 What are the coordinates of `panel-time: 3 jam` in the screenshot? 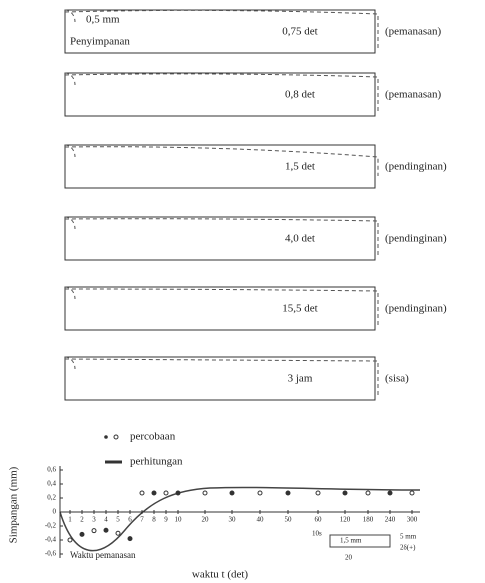 It's located at (300, 379).